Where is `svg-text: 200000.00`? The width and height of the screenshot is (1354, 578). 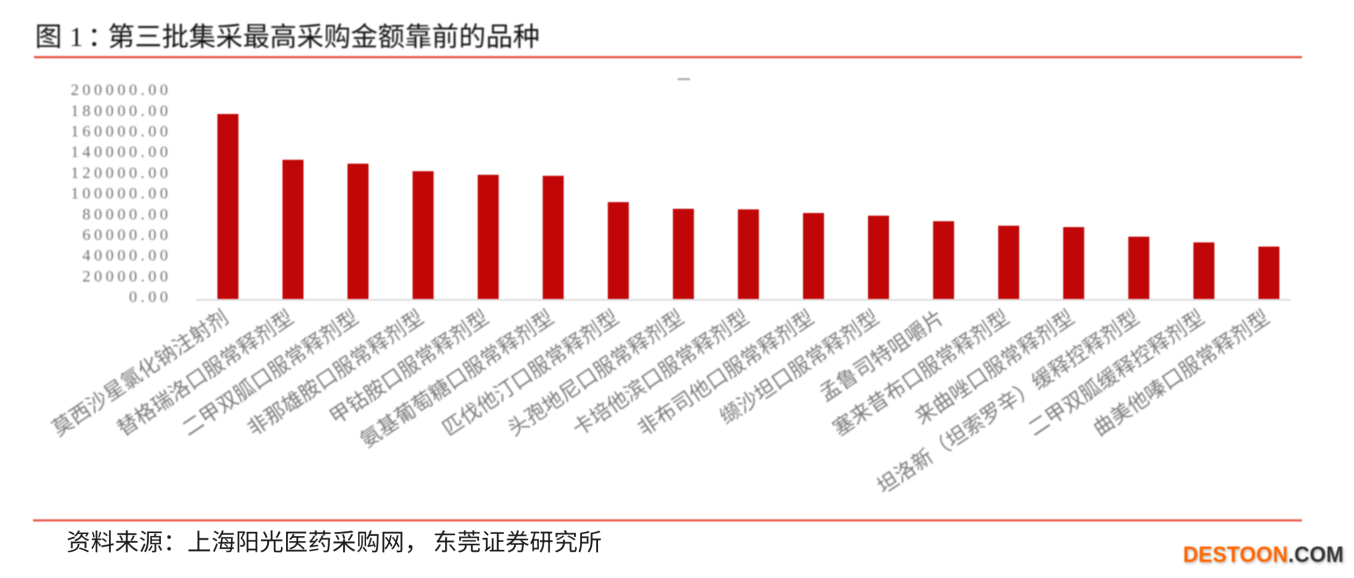
svg-text: 200000.00 is located at coordinates (121, 90).